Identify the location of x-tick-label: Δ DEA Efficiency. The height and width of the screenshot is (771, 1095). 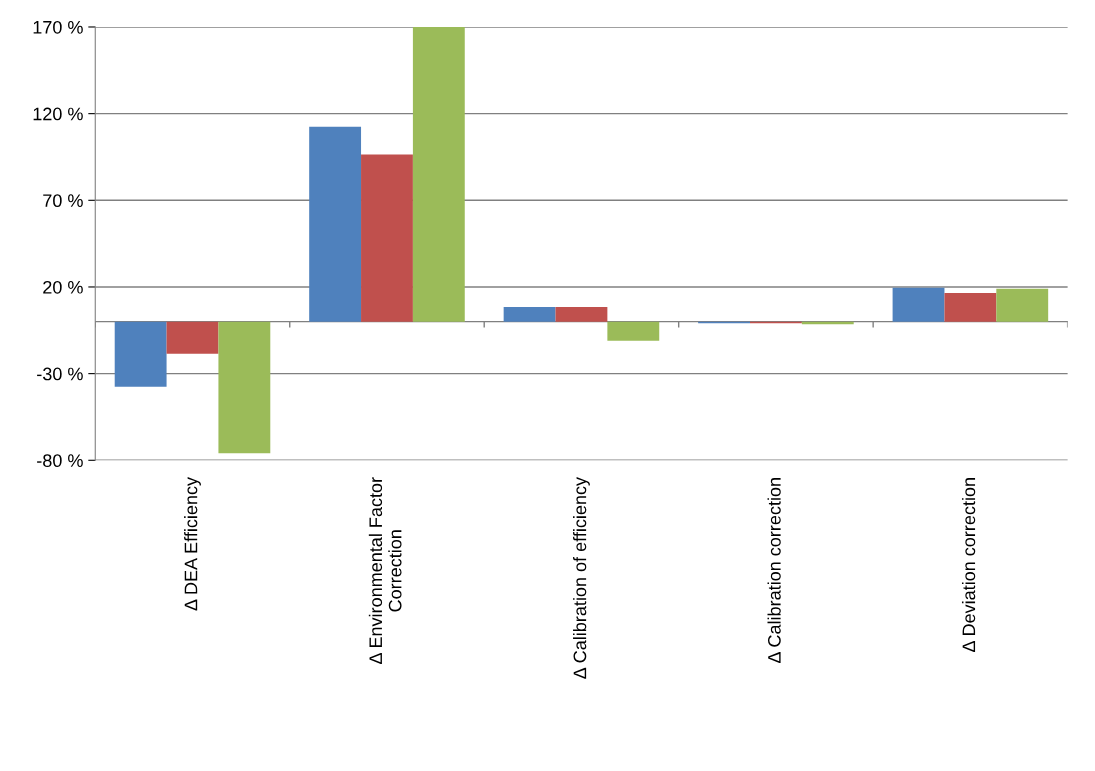
(192, 543).